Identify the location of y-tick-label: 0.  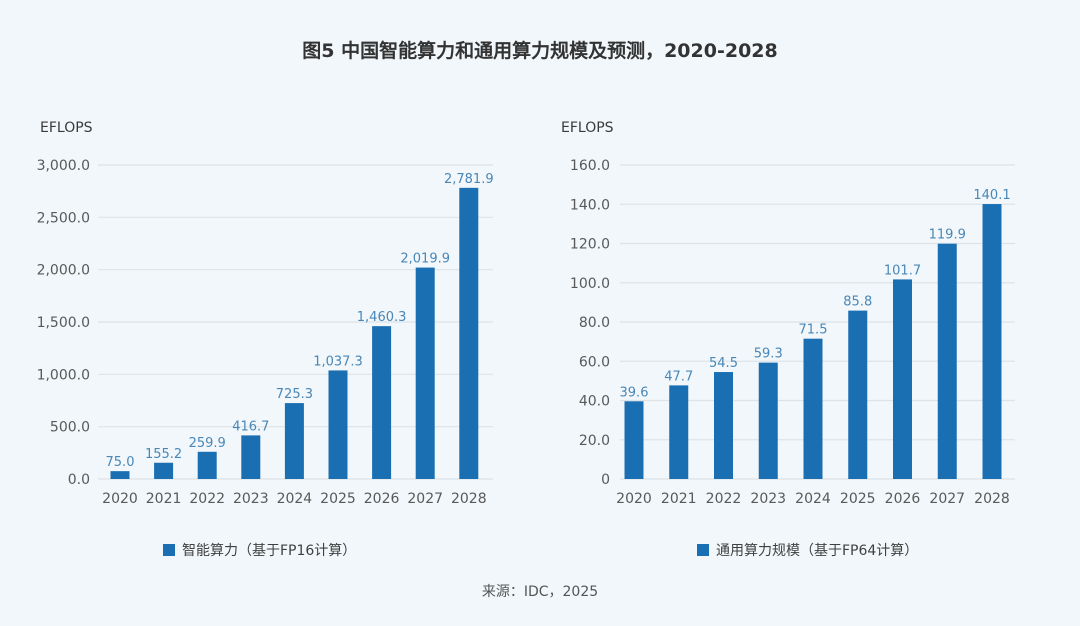
(605, 480).